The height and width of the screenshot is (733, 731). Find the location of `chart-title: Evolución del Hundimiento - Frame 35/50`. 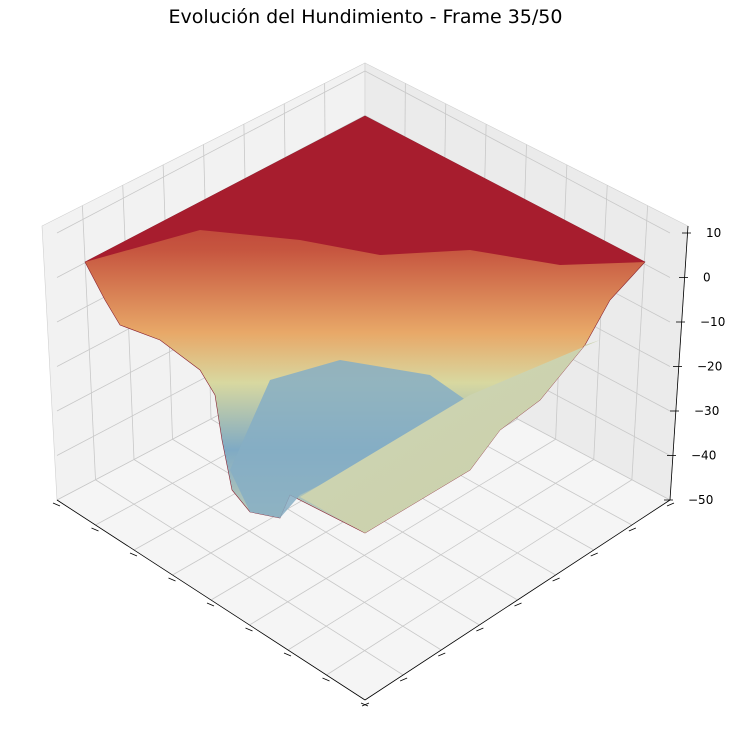

chart-title: Evolución del Hundimiento - Frame 35/50 is located at coordinates (365, 17).